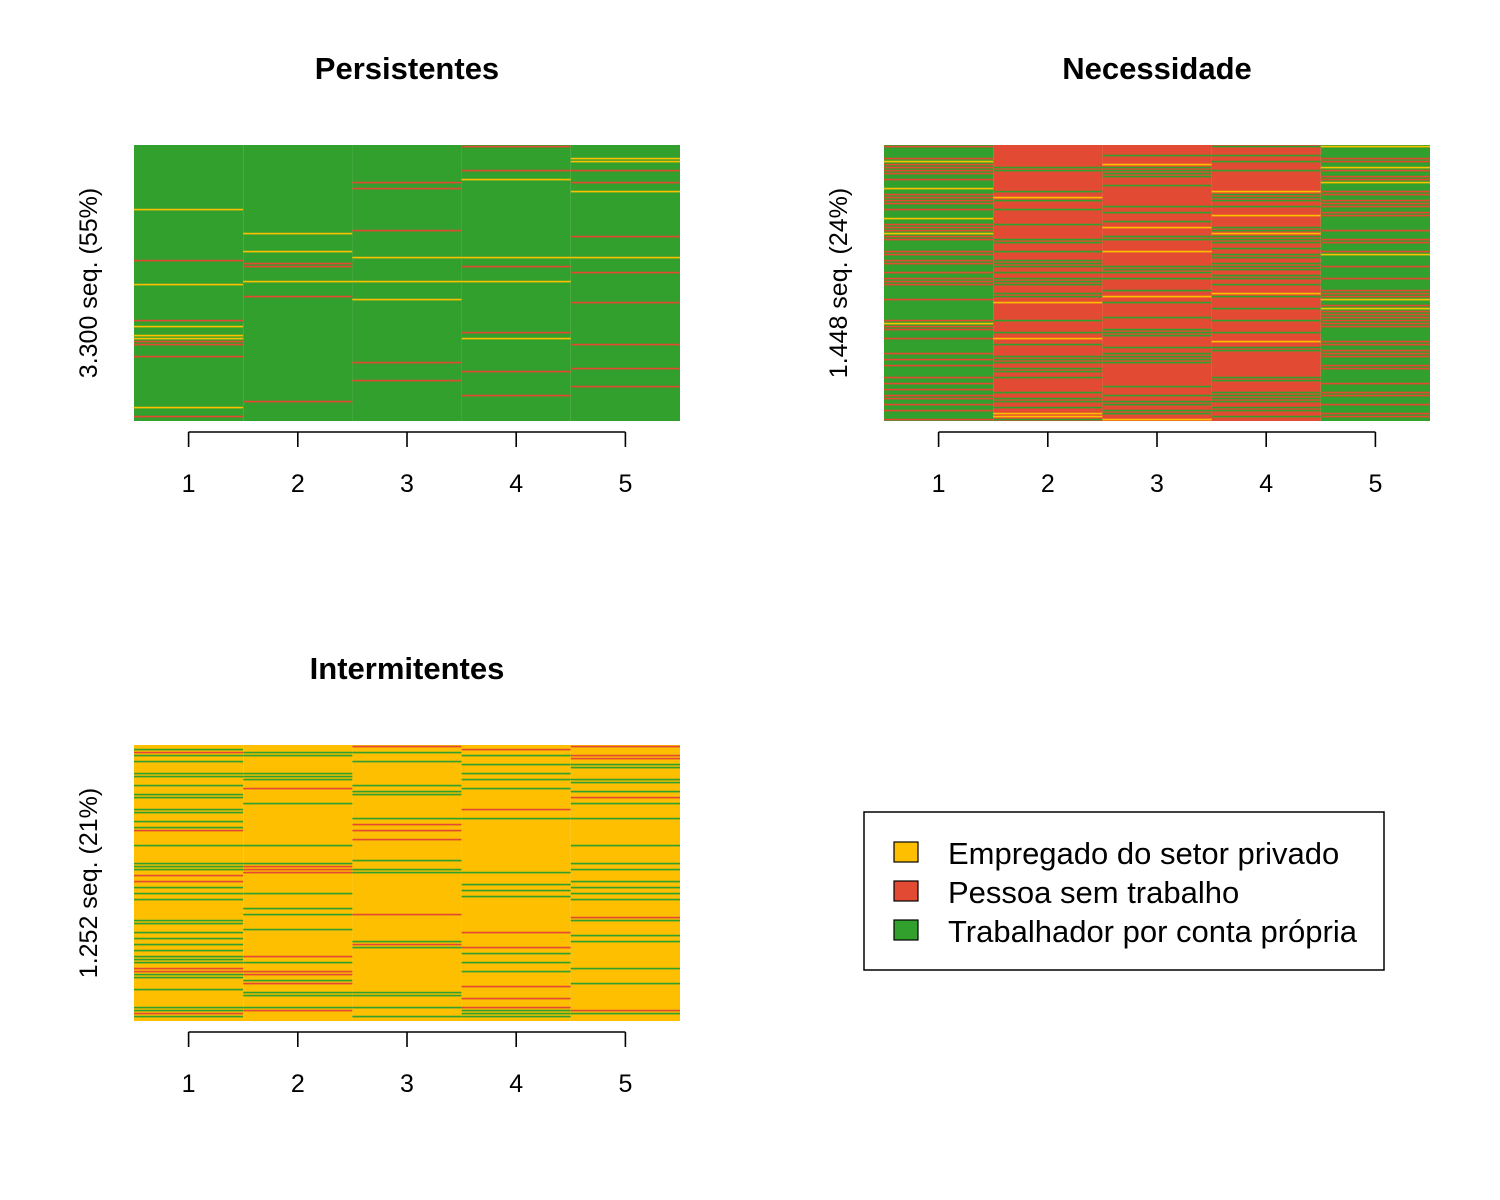 Image resolution: width=1500 pixels, height=1200 pixels. Describe the element at coordinates (189, 484) in the screenshot. I see `x-tick-label: 1` at that location.